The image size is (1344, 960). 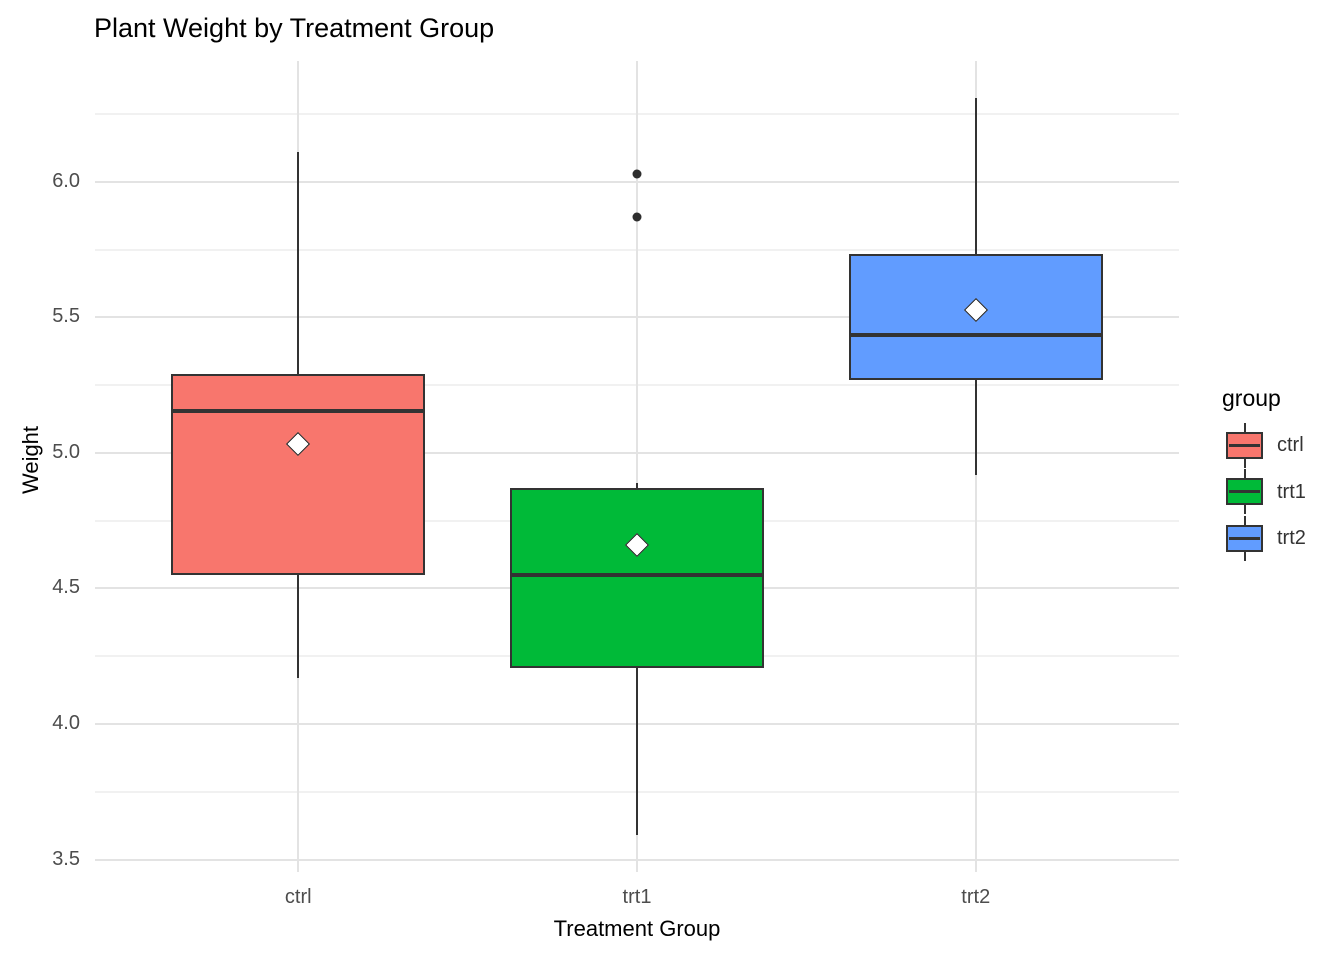 I want to click on legend-title: group, so click(x=1251, y=398).